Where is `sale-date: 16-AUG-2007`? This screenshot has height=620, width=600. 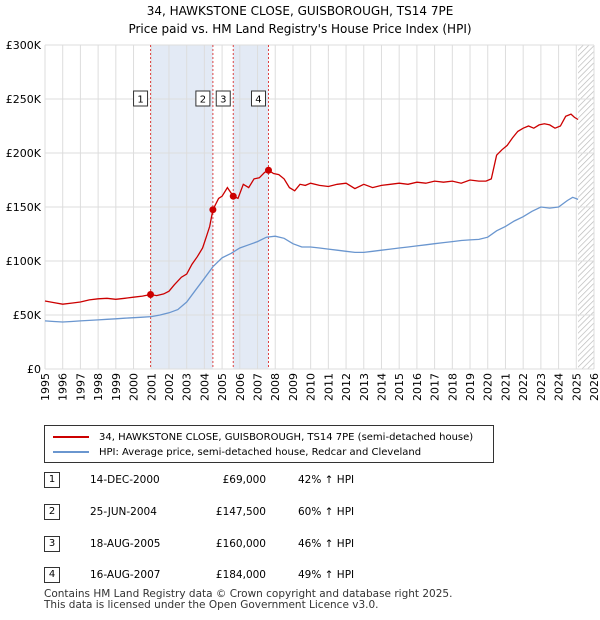 sale-date: 16-AUG-2007 is located at coordinates (125, 575).